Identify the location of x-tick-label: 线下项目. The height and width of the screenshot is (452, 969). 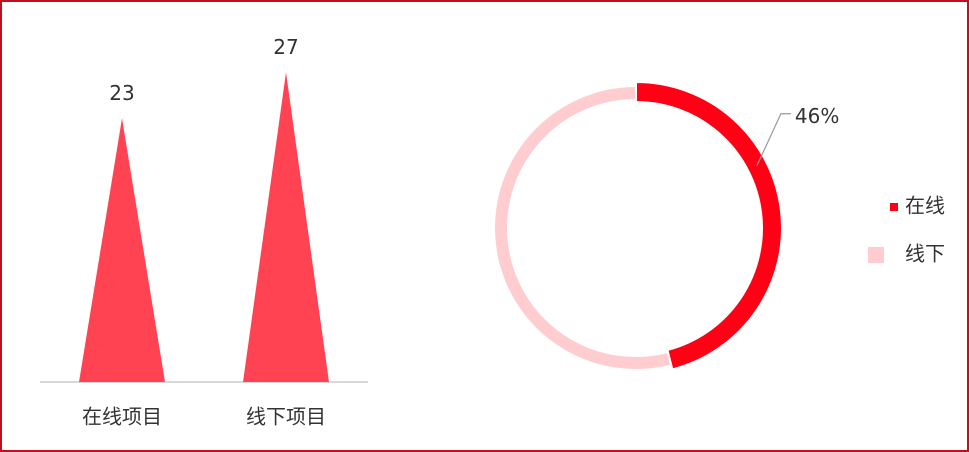
(286, 417).